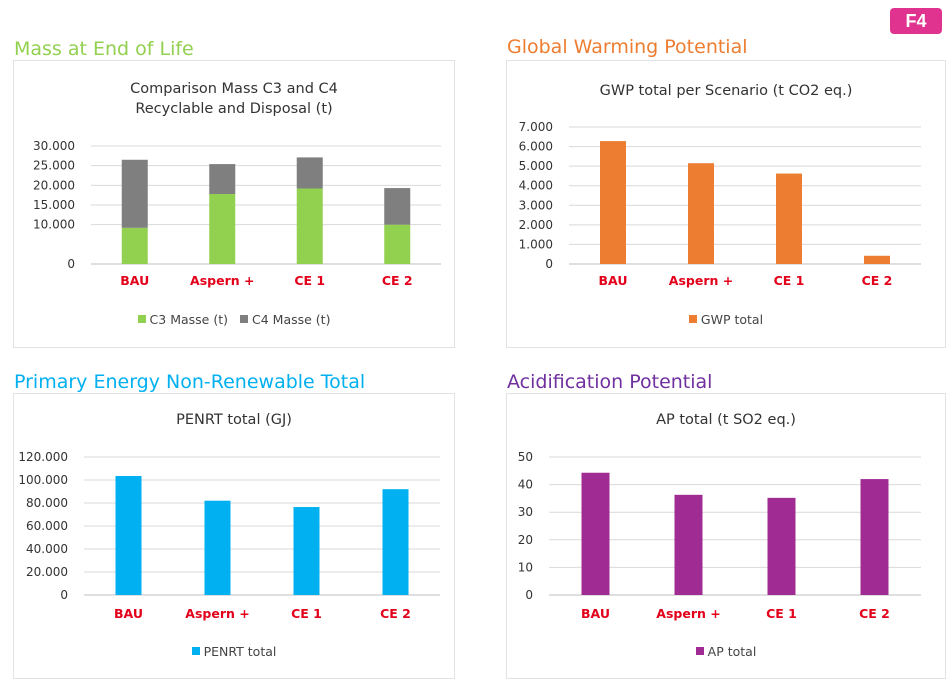 Image resolution: width=947 pixels, height=680 pixels. I want to click on y-tick-label: 60.000, so click(47, 526).